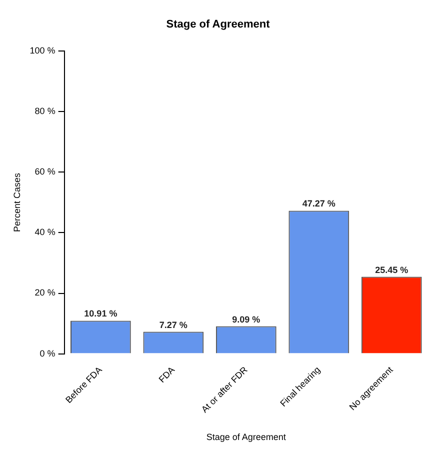 Image resolution: width=442 pixels, height=455 pixels. I want to click on data-label: 25.45 %, so click(391, 269).